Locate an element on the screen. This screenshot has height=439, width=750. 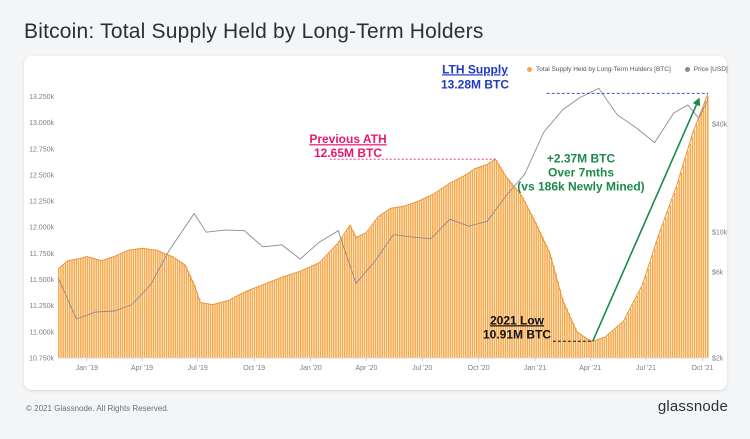
x-tick-label: Jan '19 is located at coordinates (87, 368).